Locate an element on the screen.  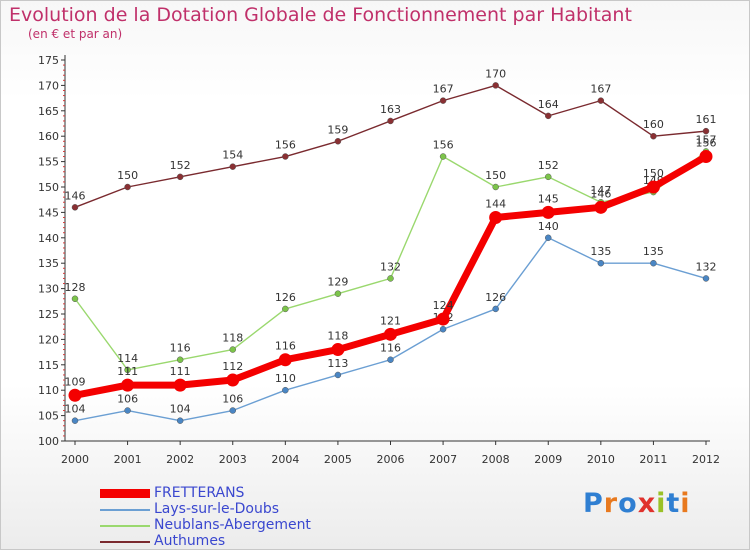
legend-label: Authumes is located at coordinates (190, 541).